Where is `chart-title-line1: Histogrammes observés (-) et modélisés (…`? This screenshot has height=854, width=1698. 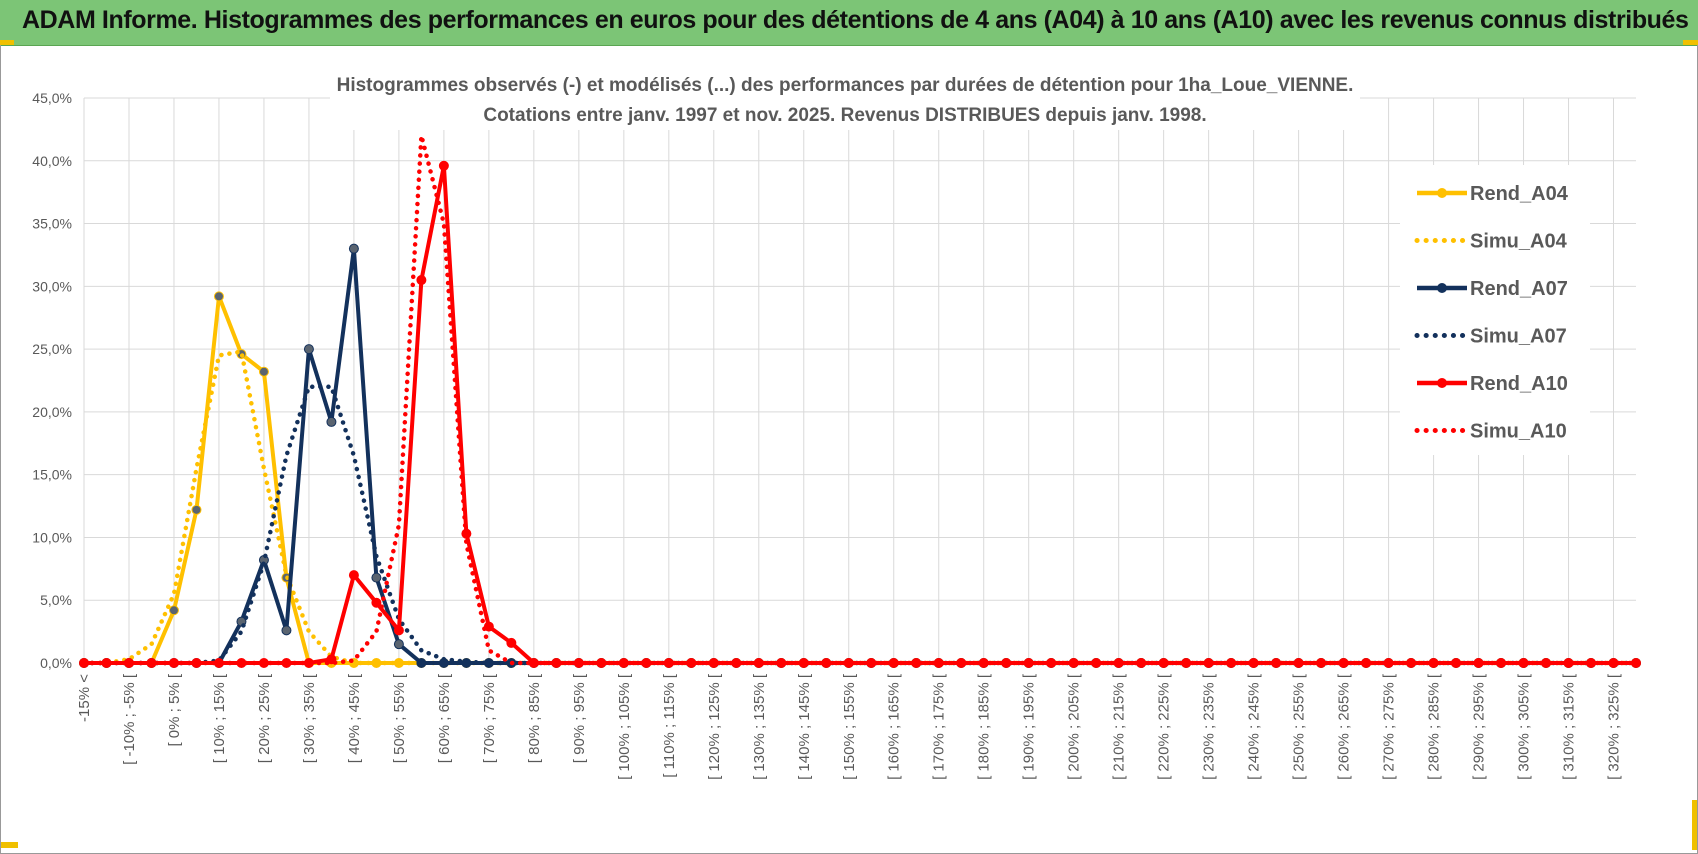
chart-title-line1: Histogrammes observés (-) et modélisés (… is located at coordinates (845, 85).